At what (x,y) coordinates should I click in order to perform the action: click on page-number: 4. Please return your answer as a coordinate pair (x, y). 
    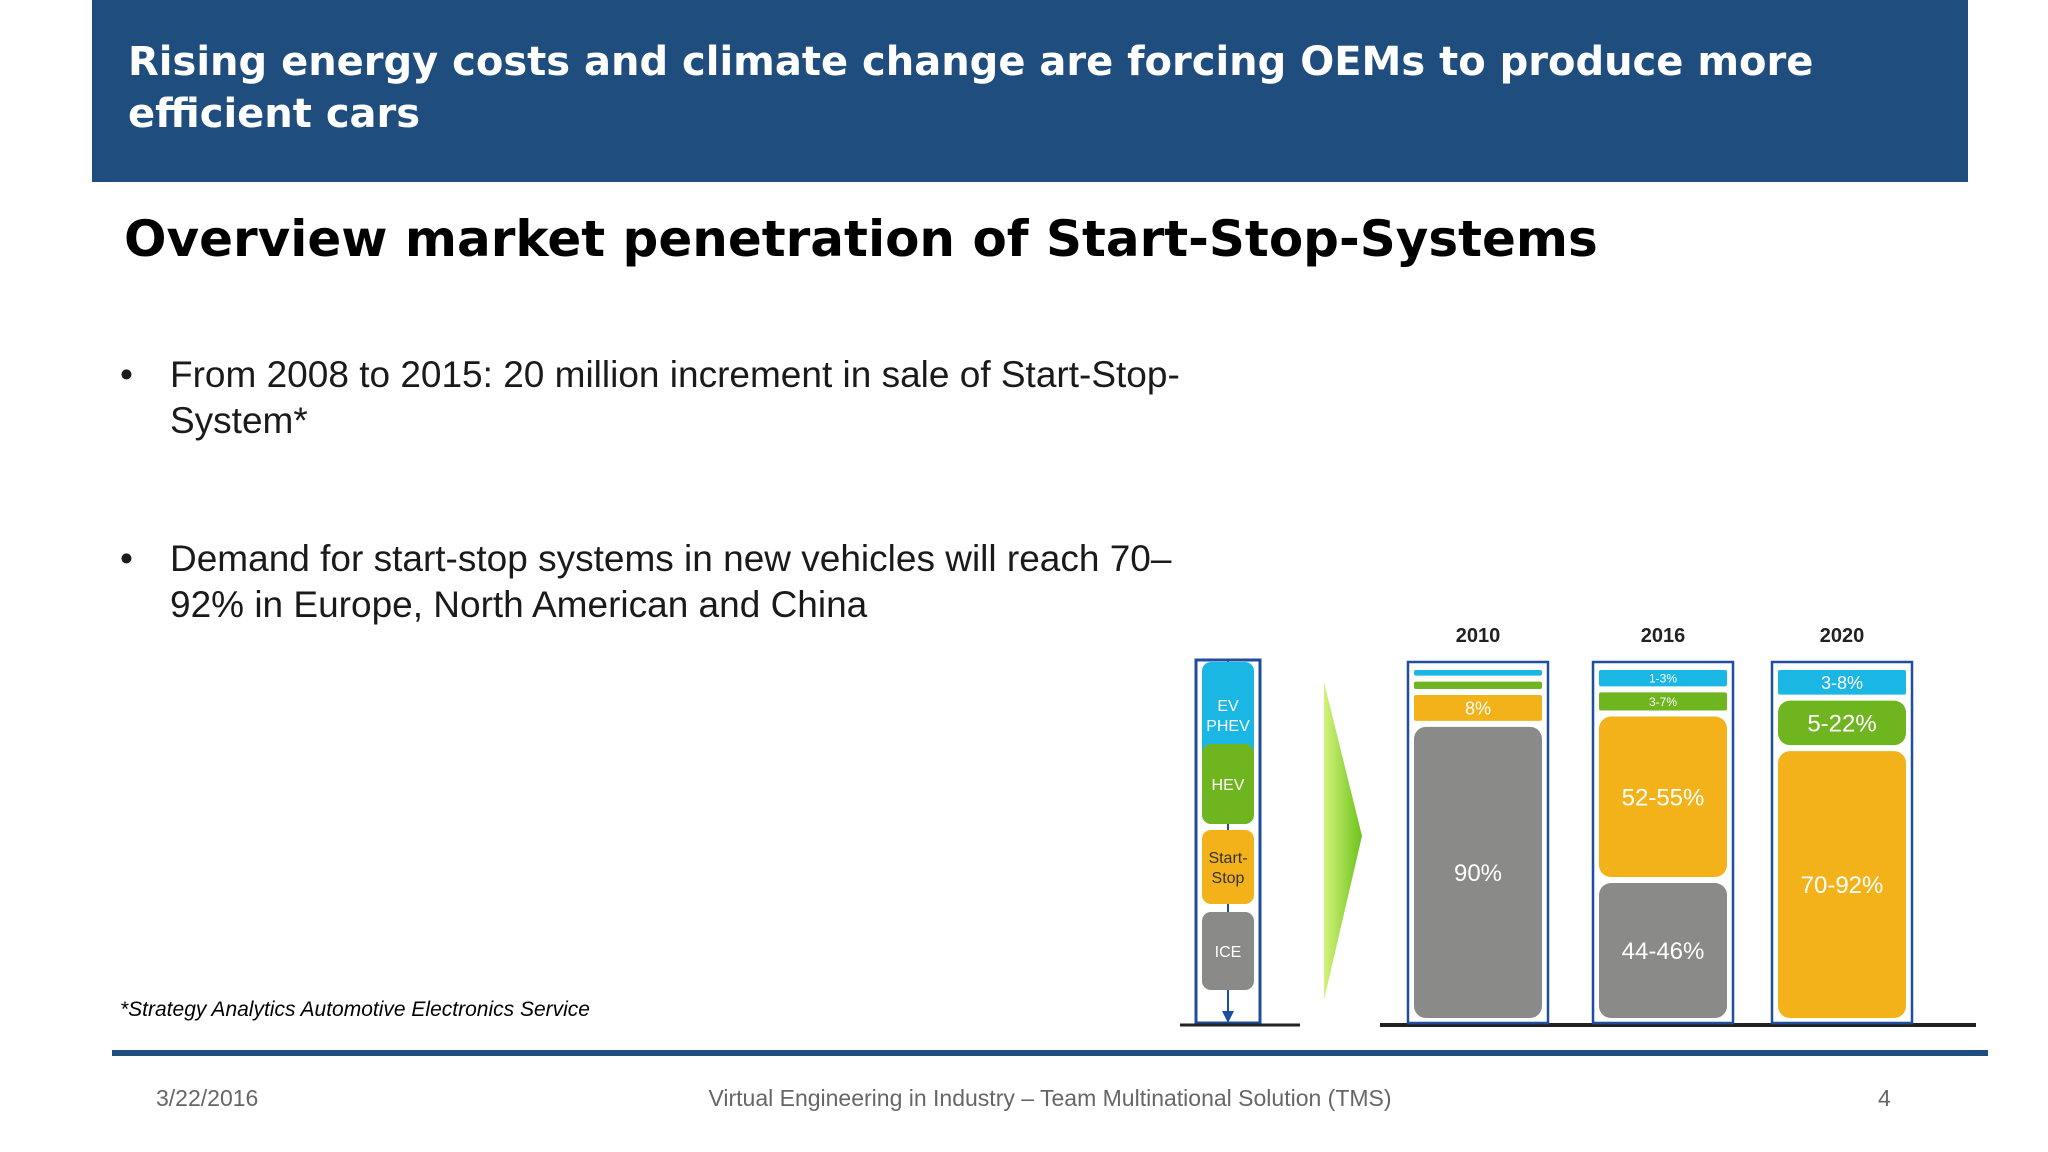
    Looking at the image, I should click on (1884, 1098).